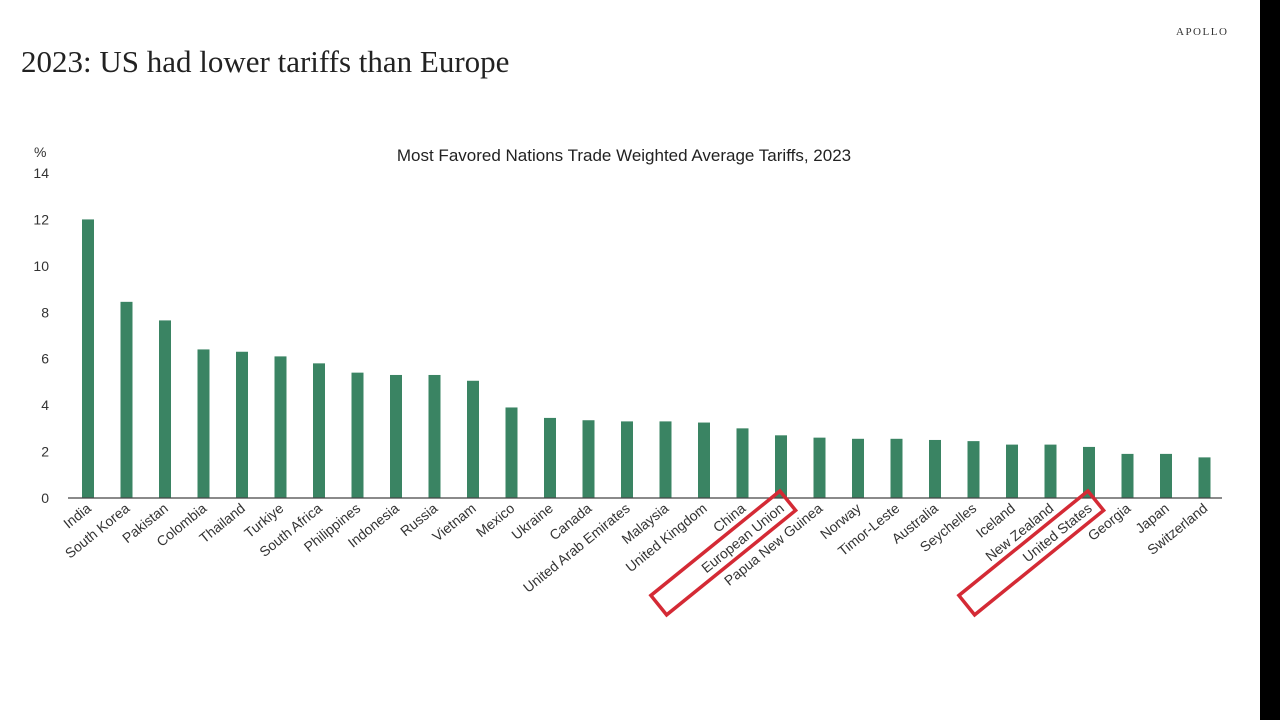 The image size is (1280, 720). Describe the element at coordinates (126, 399) in the screenshot. I see `bar-south-korea` at that location.